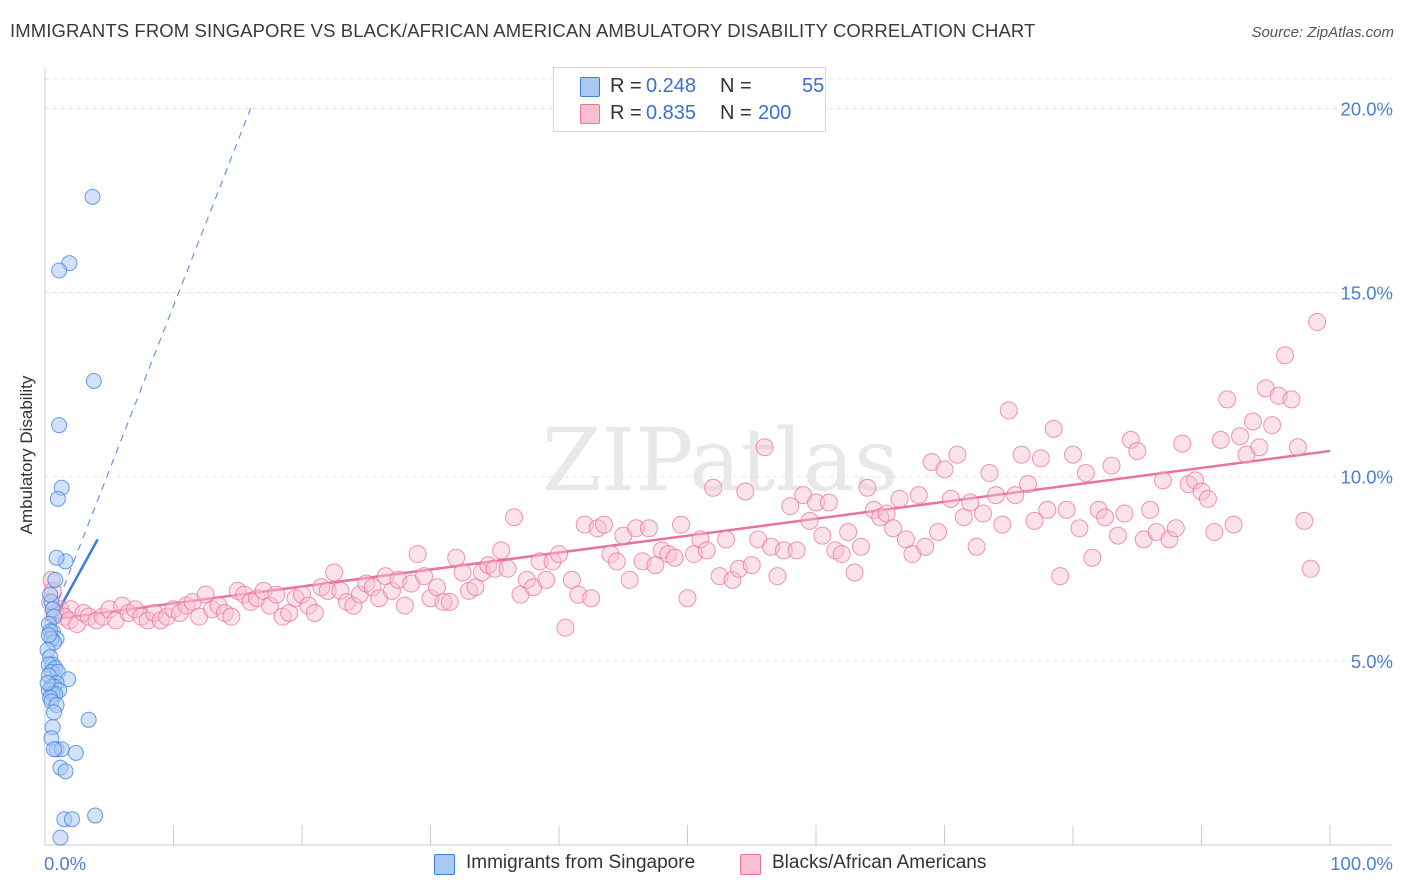  I want to click on n-label: N =, so click(736, 86).